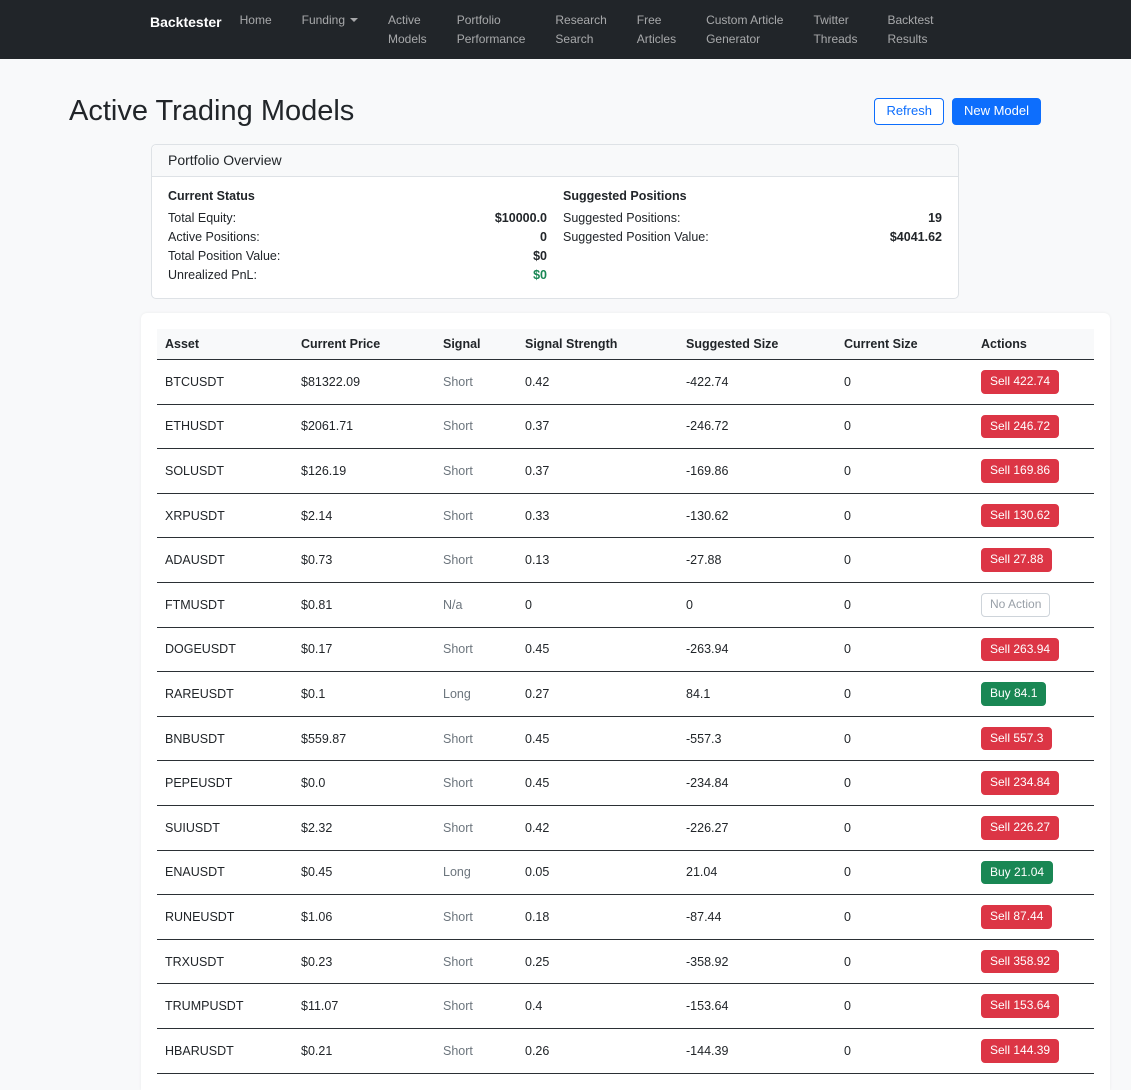  What do you see at coordinates (1020, 382) in the screenshot?
I see `action-button: Sell 422.74` at bounding box center [1020, 382].